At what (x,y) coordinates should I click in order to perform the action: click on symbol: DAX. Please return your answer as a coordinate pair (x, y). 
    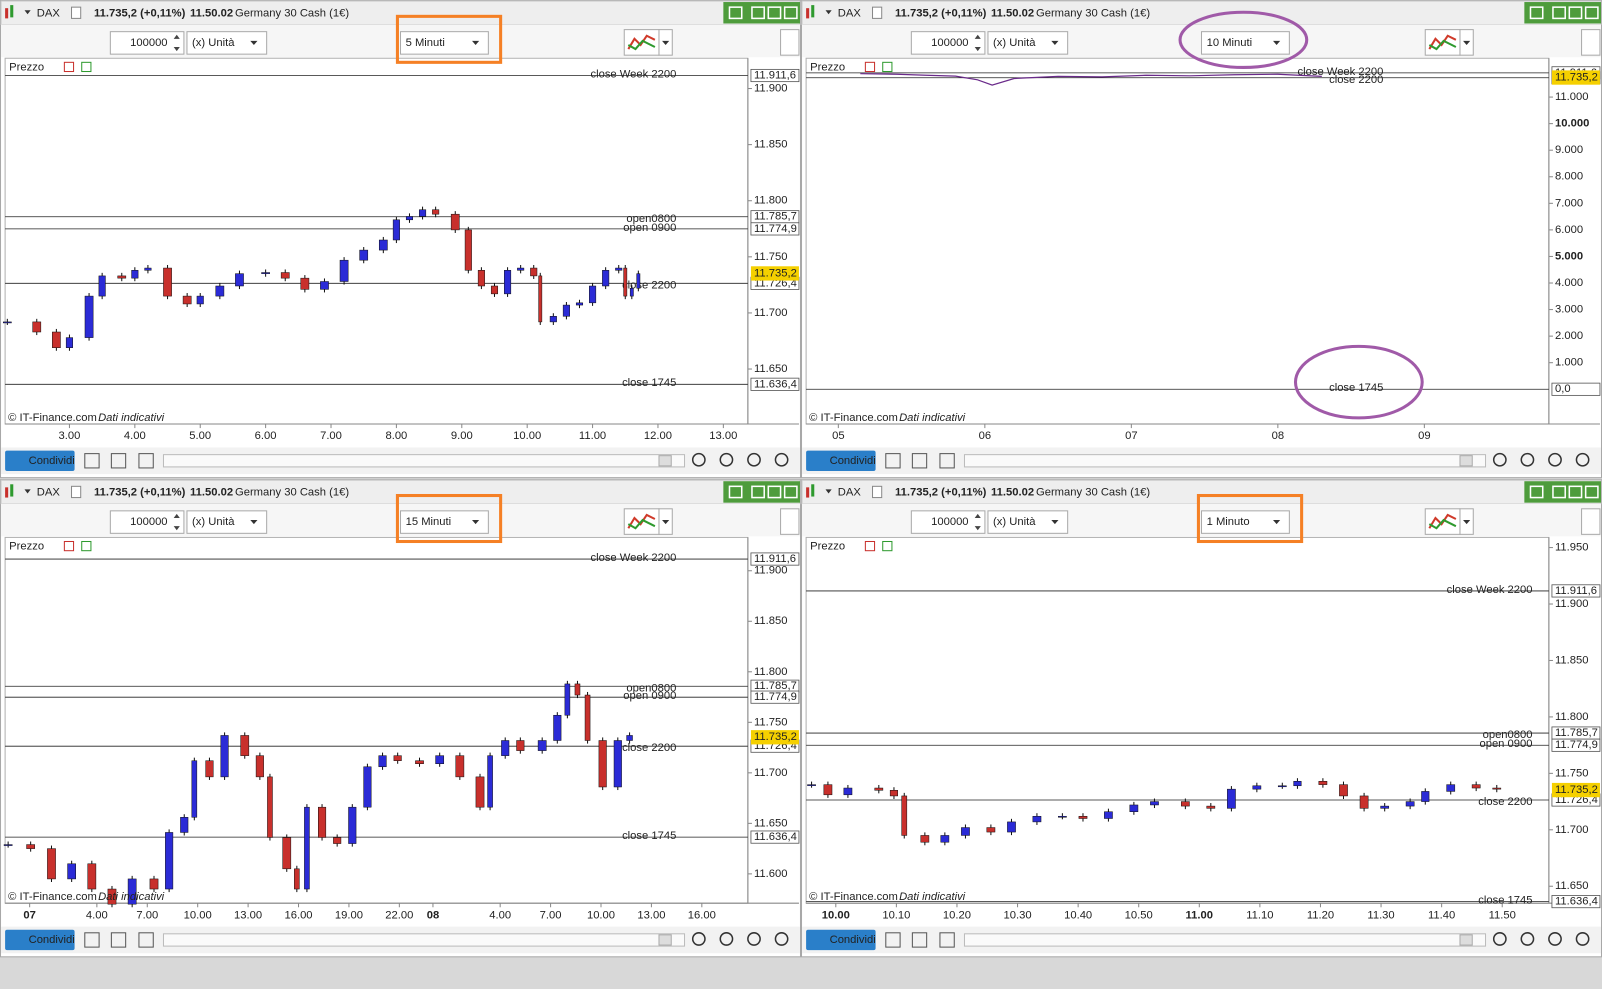
    Looking at the image, I should click on (850, 492).